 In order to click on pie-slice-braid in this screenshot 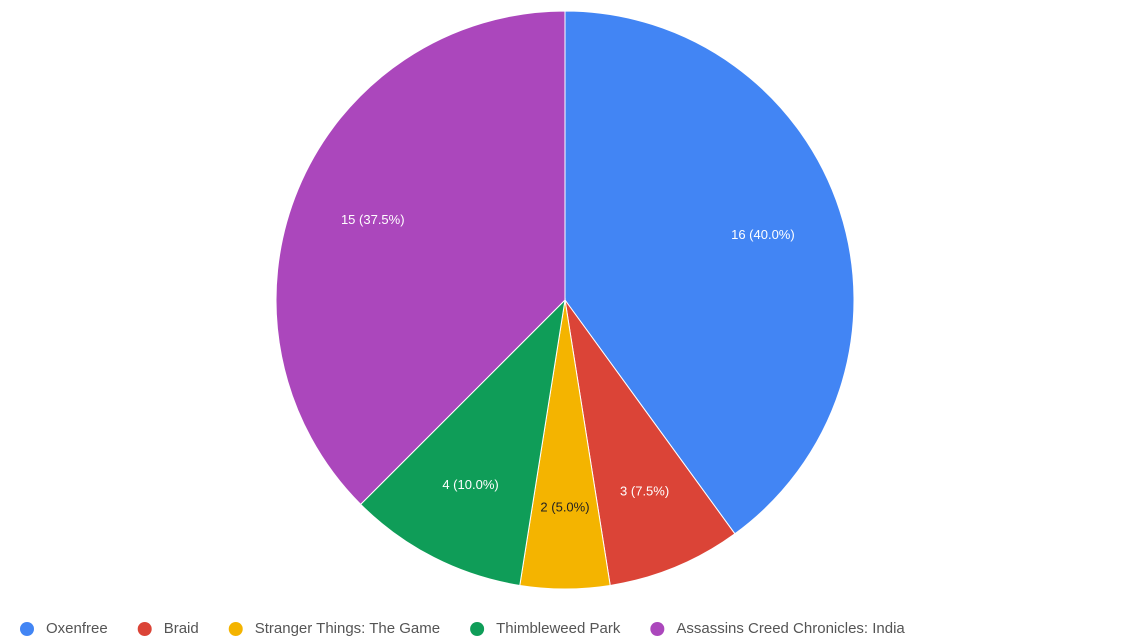, I will do `click(650, 443)`.